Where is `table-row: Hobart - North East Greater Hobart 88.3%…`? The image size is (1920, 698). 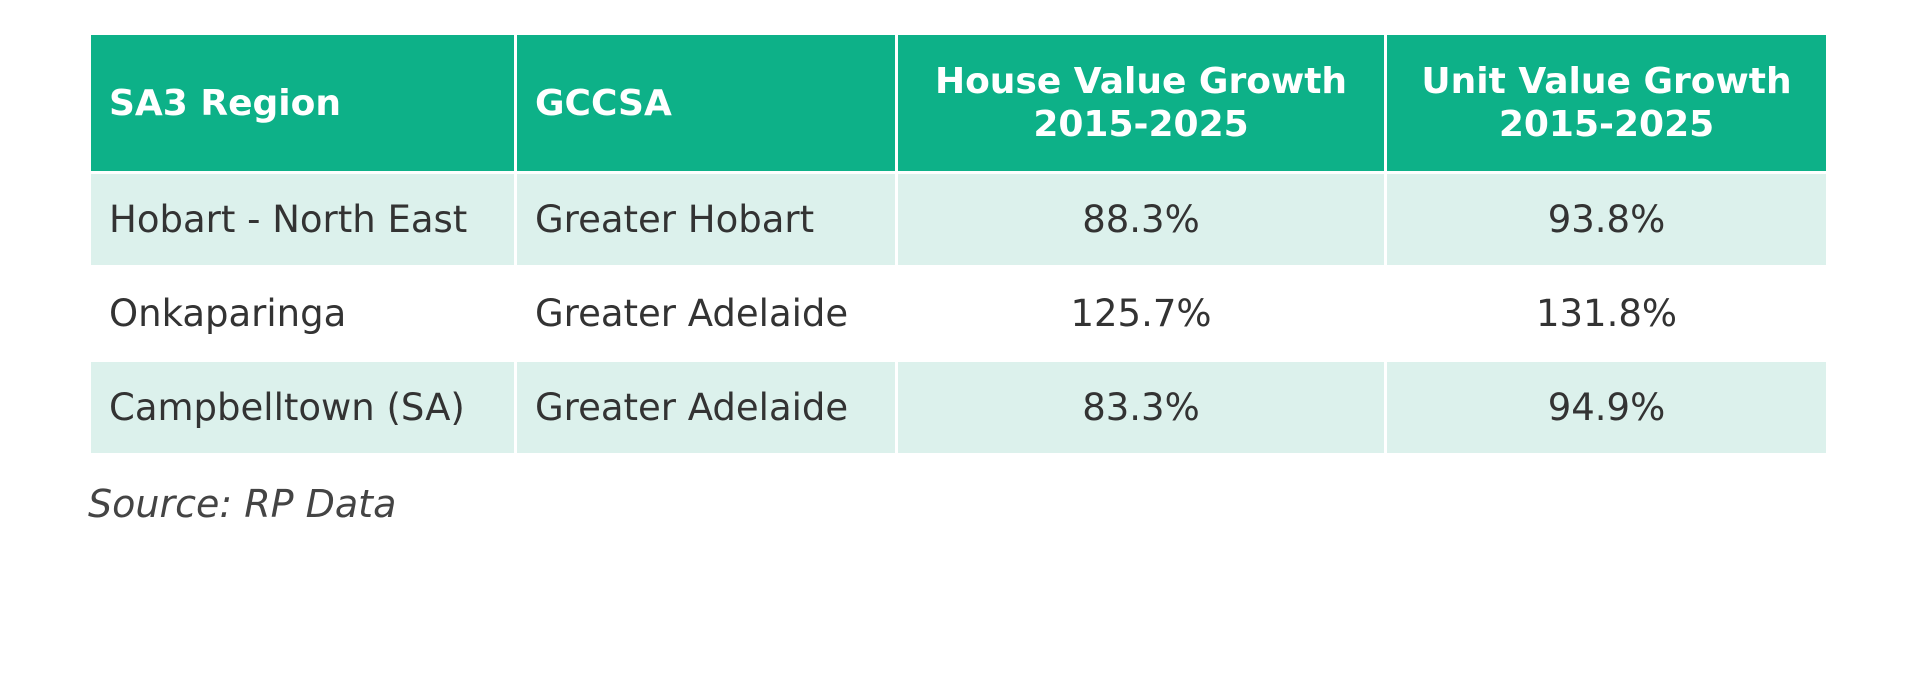
table-row: Hobart - North East Greater Hobart 88.3%… is located at coordinates (958, 219).